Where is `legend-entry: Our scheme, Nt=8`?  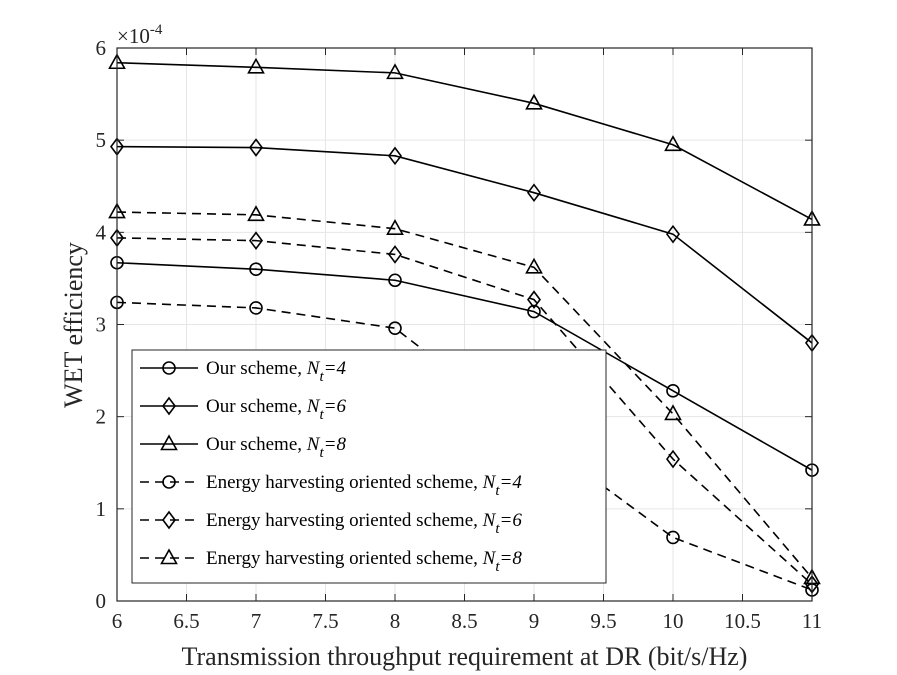 legend-entry: Our scheme, Nt=8 is located at coordinates (243, 447).